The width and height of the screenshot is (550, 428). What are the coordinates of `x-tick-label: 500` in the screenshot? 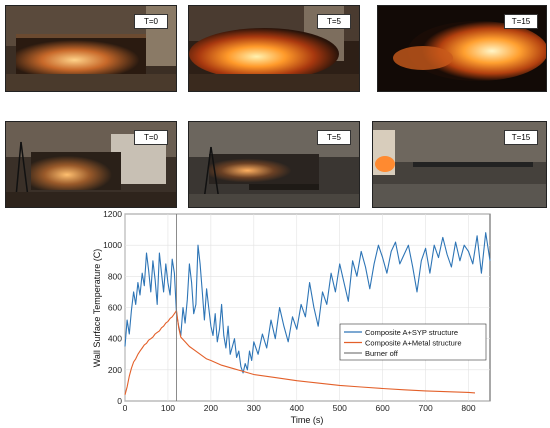 It's located at (340, 408).